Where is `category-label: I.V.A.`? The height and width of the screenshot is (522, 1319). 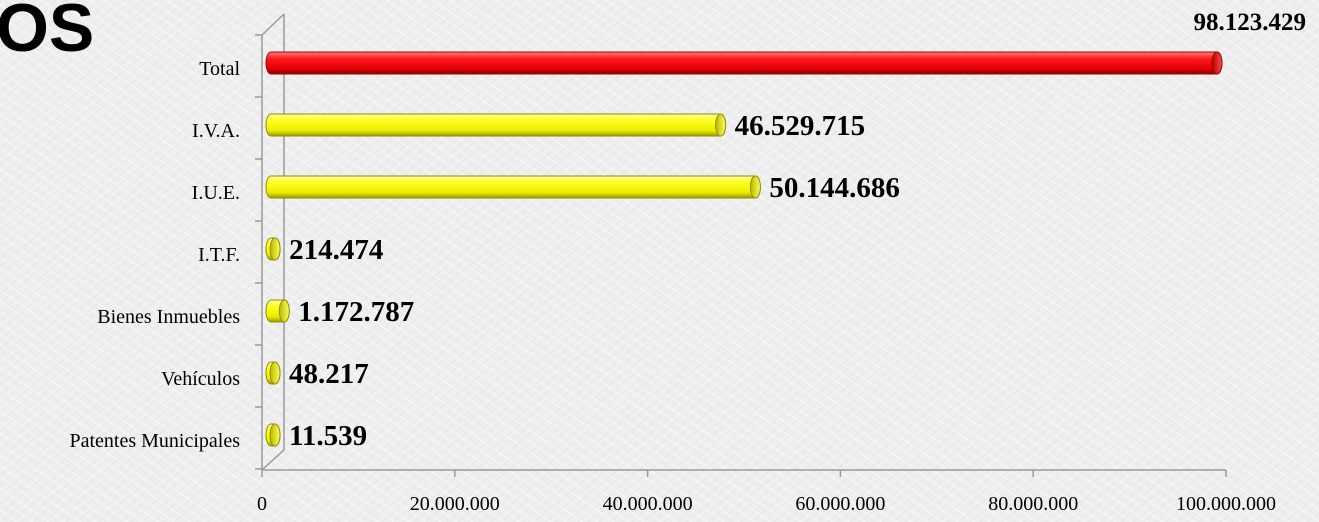 category-label: I.V.A. is located at coordinates (216, 131).